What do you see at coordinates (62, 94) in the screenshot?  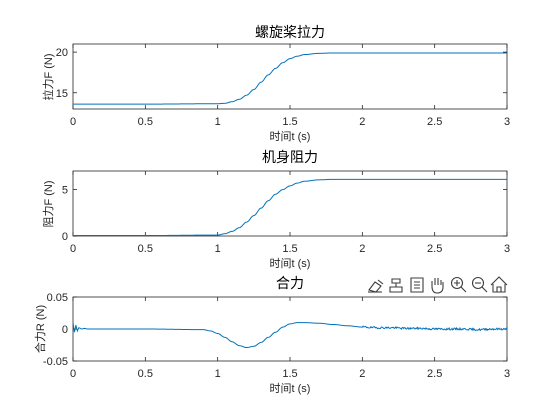 I see `y-tick-label: 15` at bounding box center [62, 94].